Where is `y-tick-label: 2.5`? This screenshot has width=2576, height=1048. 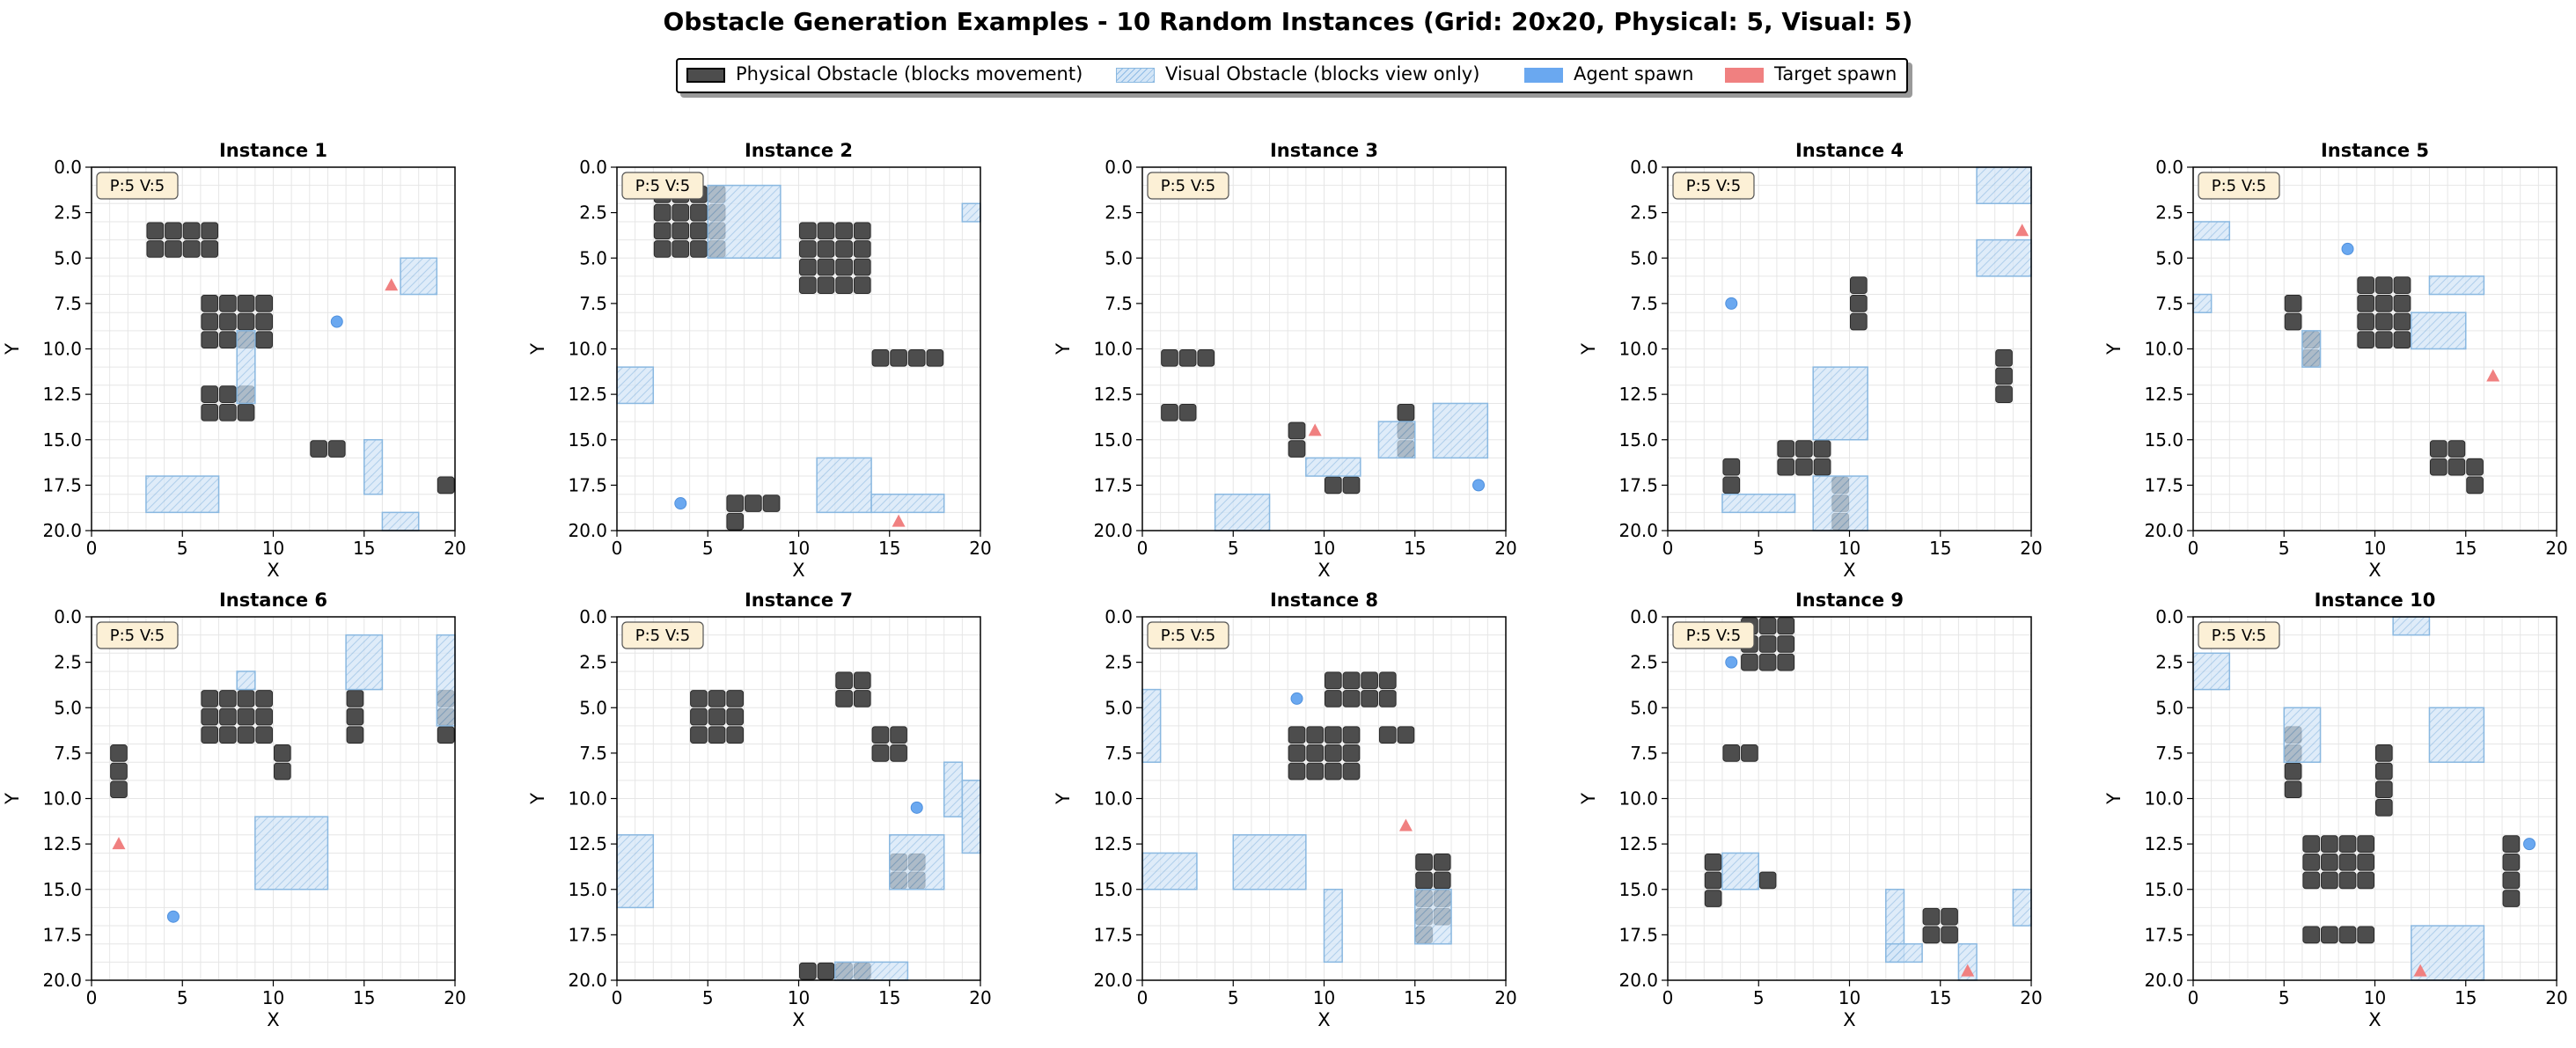 y-tick-label: 2.5 is located at coordinates (2169, 663).